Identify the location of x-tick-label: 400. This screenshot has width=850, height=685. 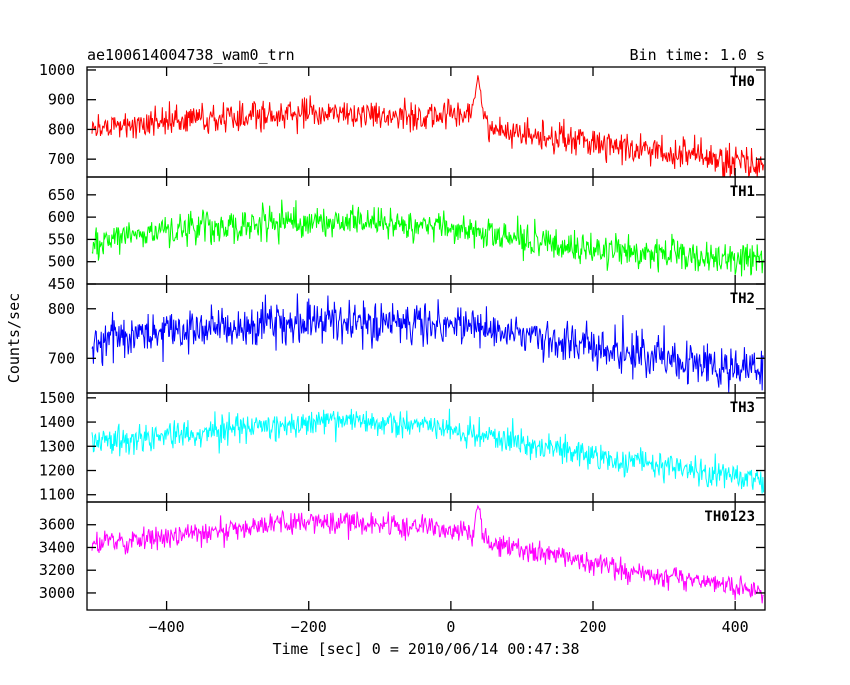
(735, 627).